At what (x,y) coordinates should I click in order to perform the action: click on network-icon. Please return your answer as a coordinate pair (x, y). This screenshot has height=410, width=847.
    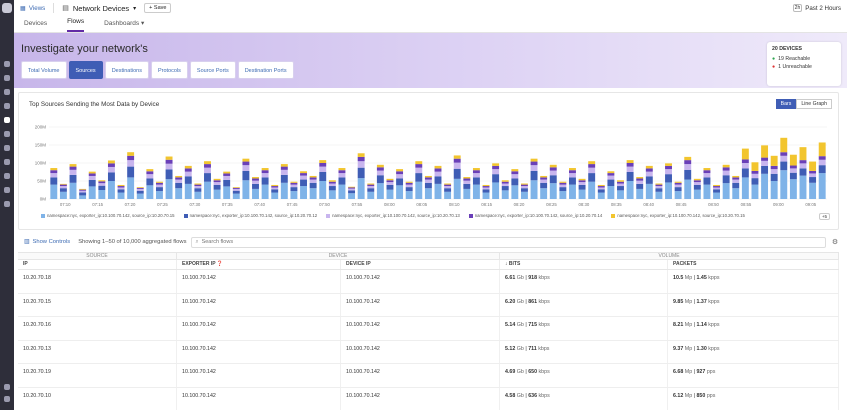
    Looking at the image, I should click on (7, 120).